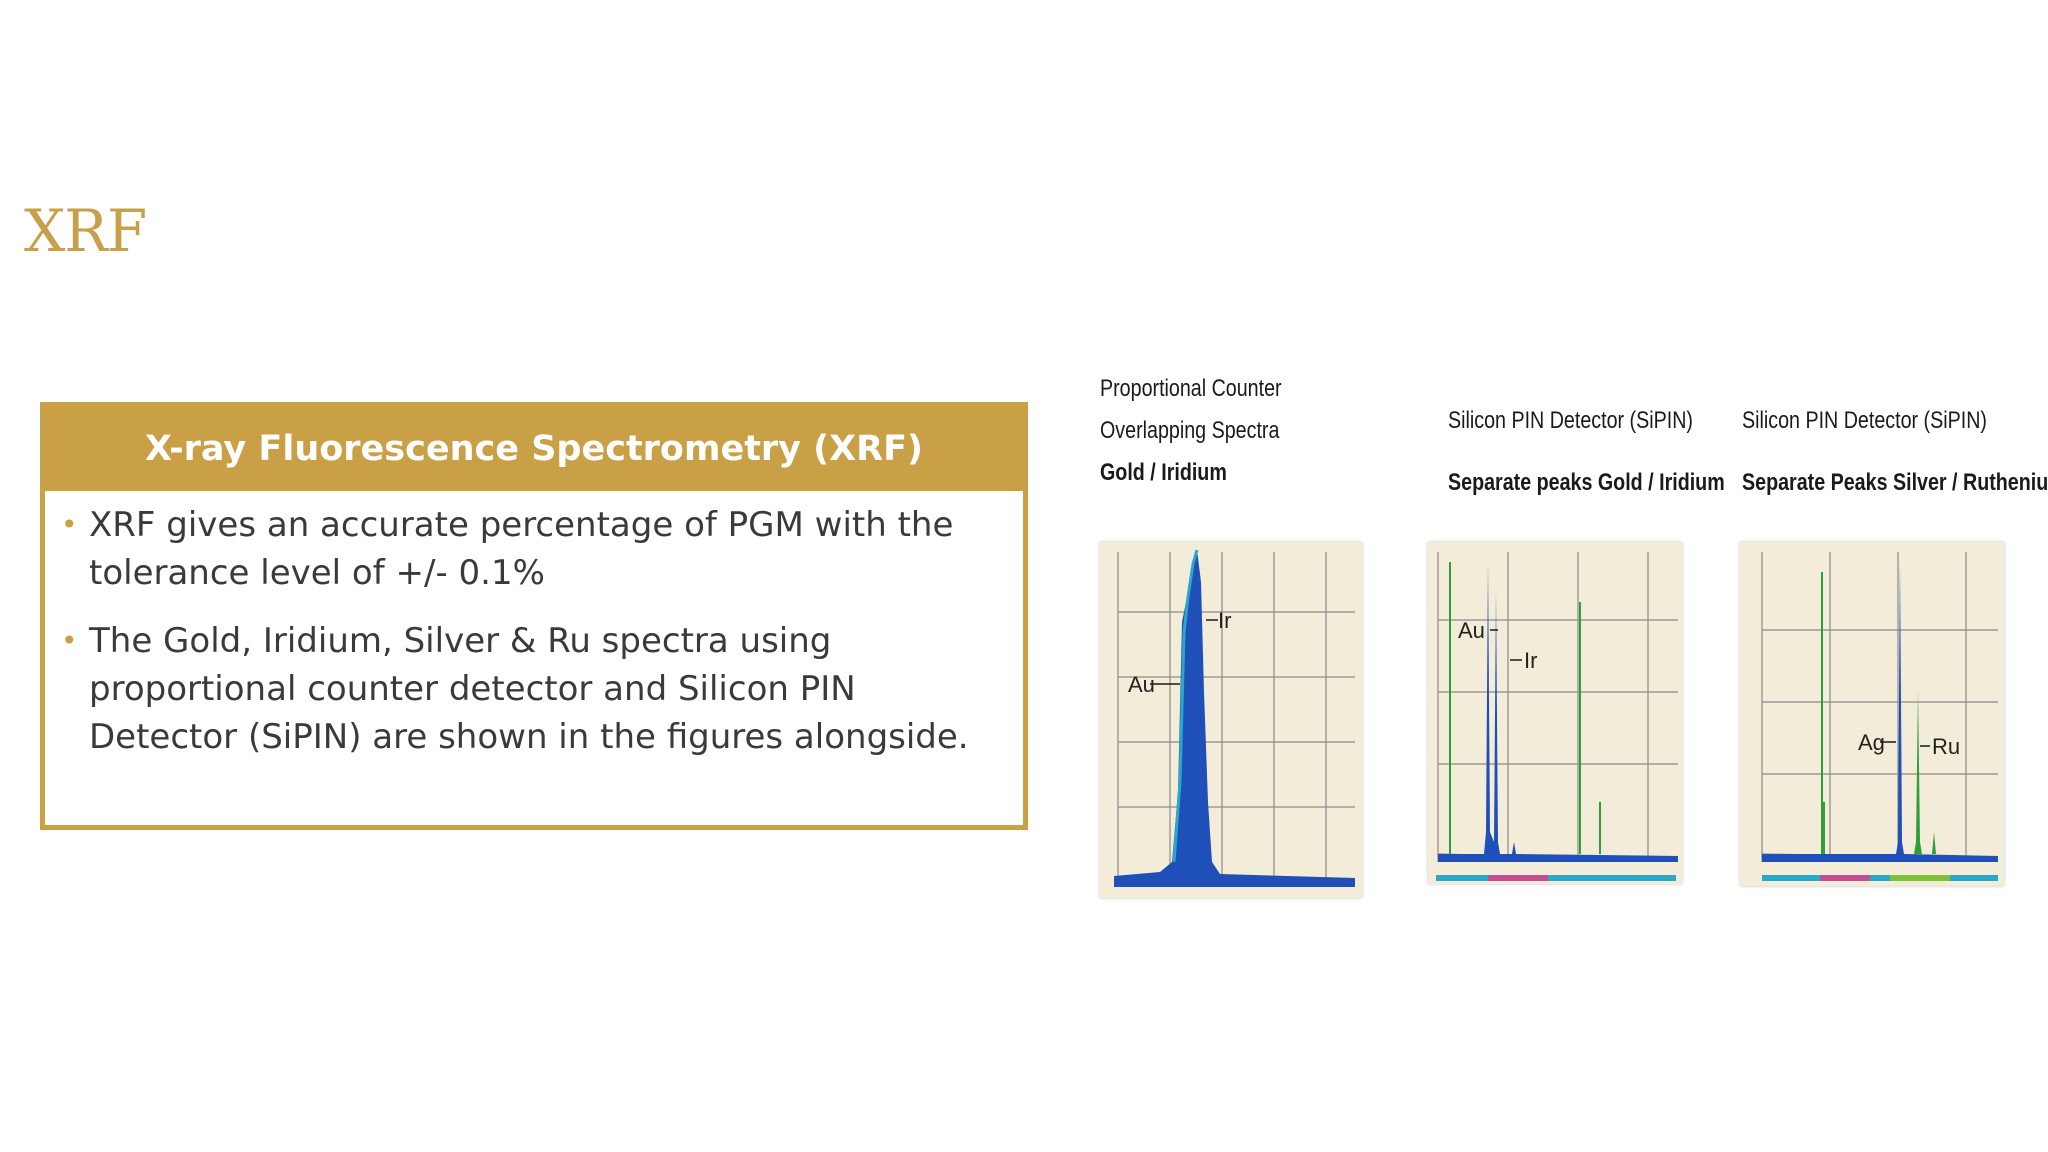  Describe the element at coordinates (1871, 742) in the screenshot. I see `peak-label-ag: Ag` at that location.